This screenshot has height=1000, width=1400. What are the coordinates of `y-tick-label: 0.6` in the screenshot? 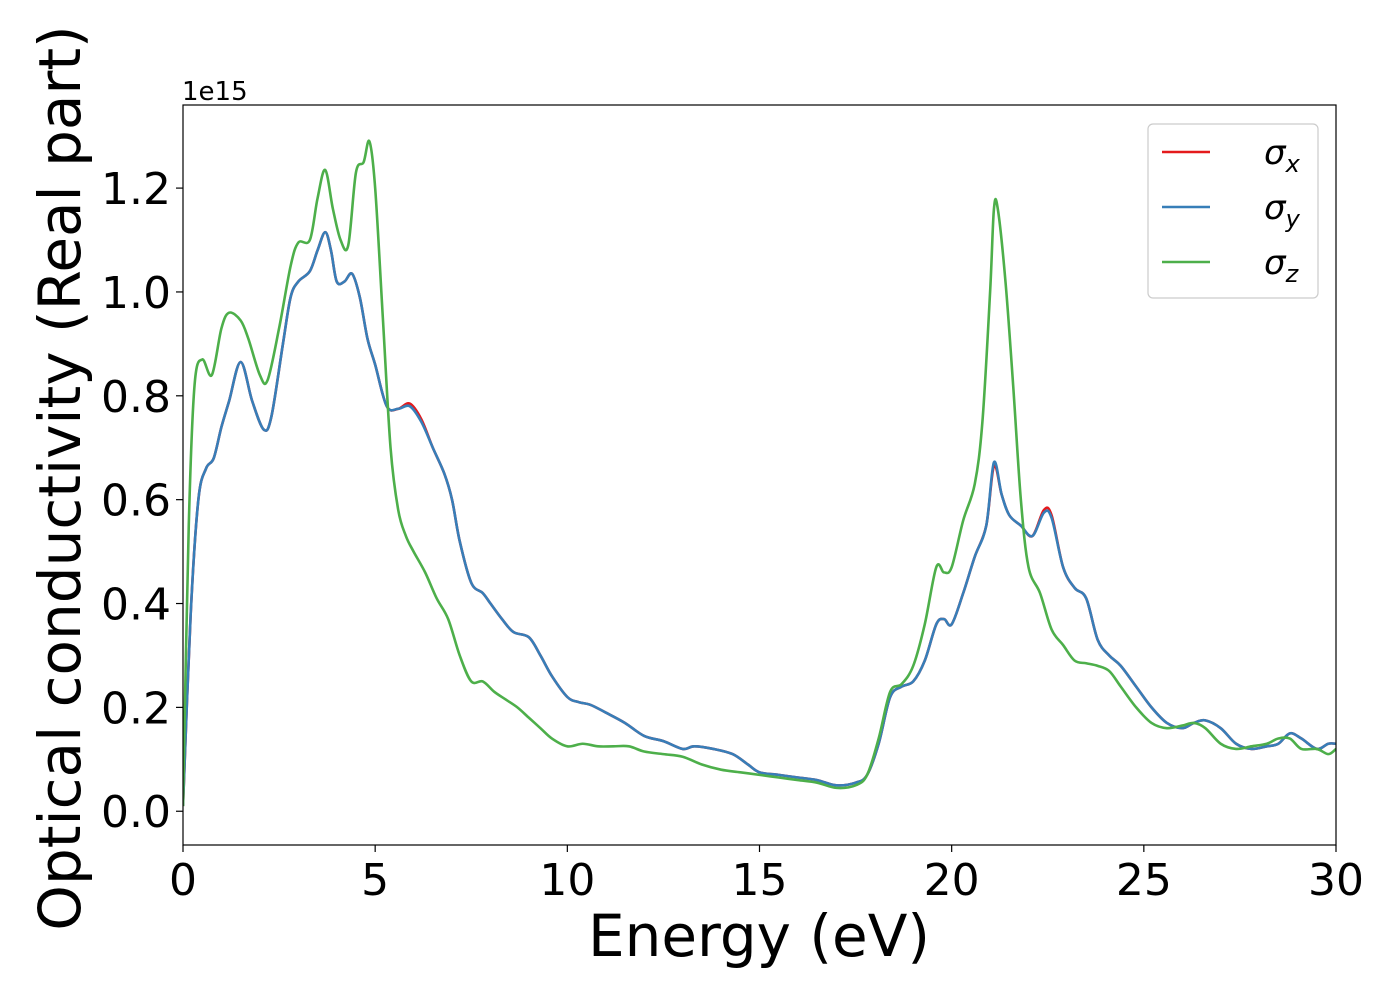 It's located at (136, 501).